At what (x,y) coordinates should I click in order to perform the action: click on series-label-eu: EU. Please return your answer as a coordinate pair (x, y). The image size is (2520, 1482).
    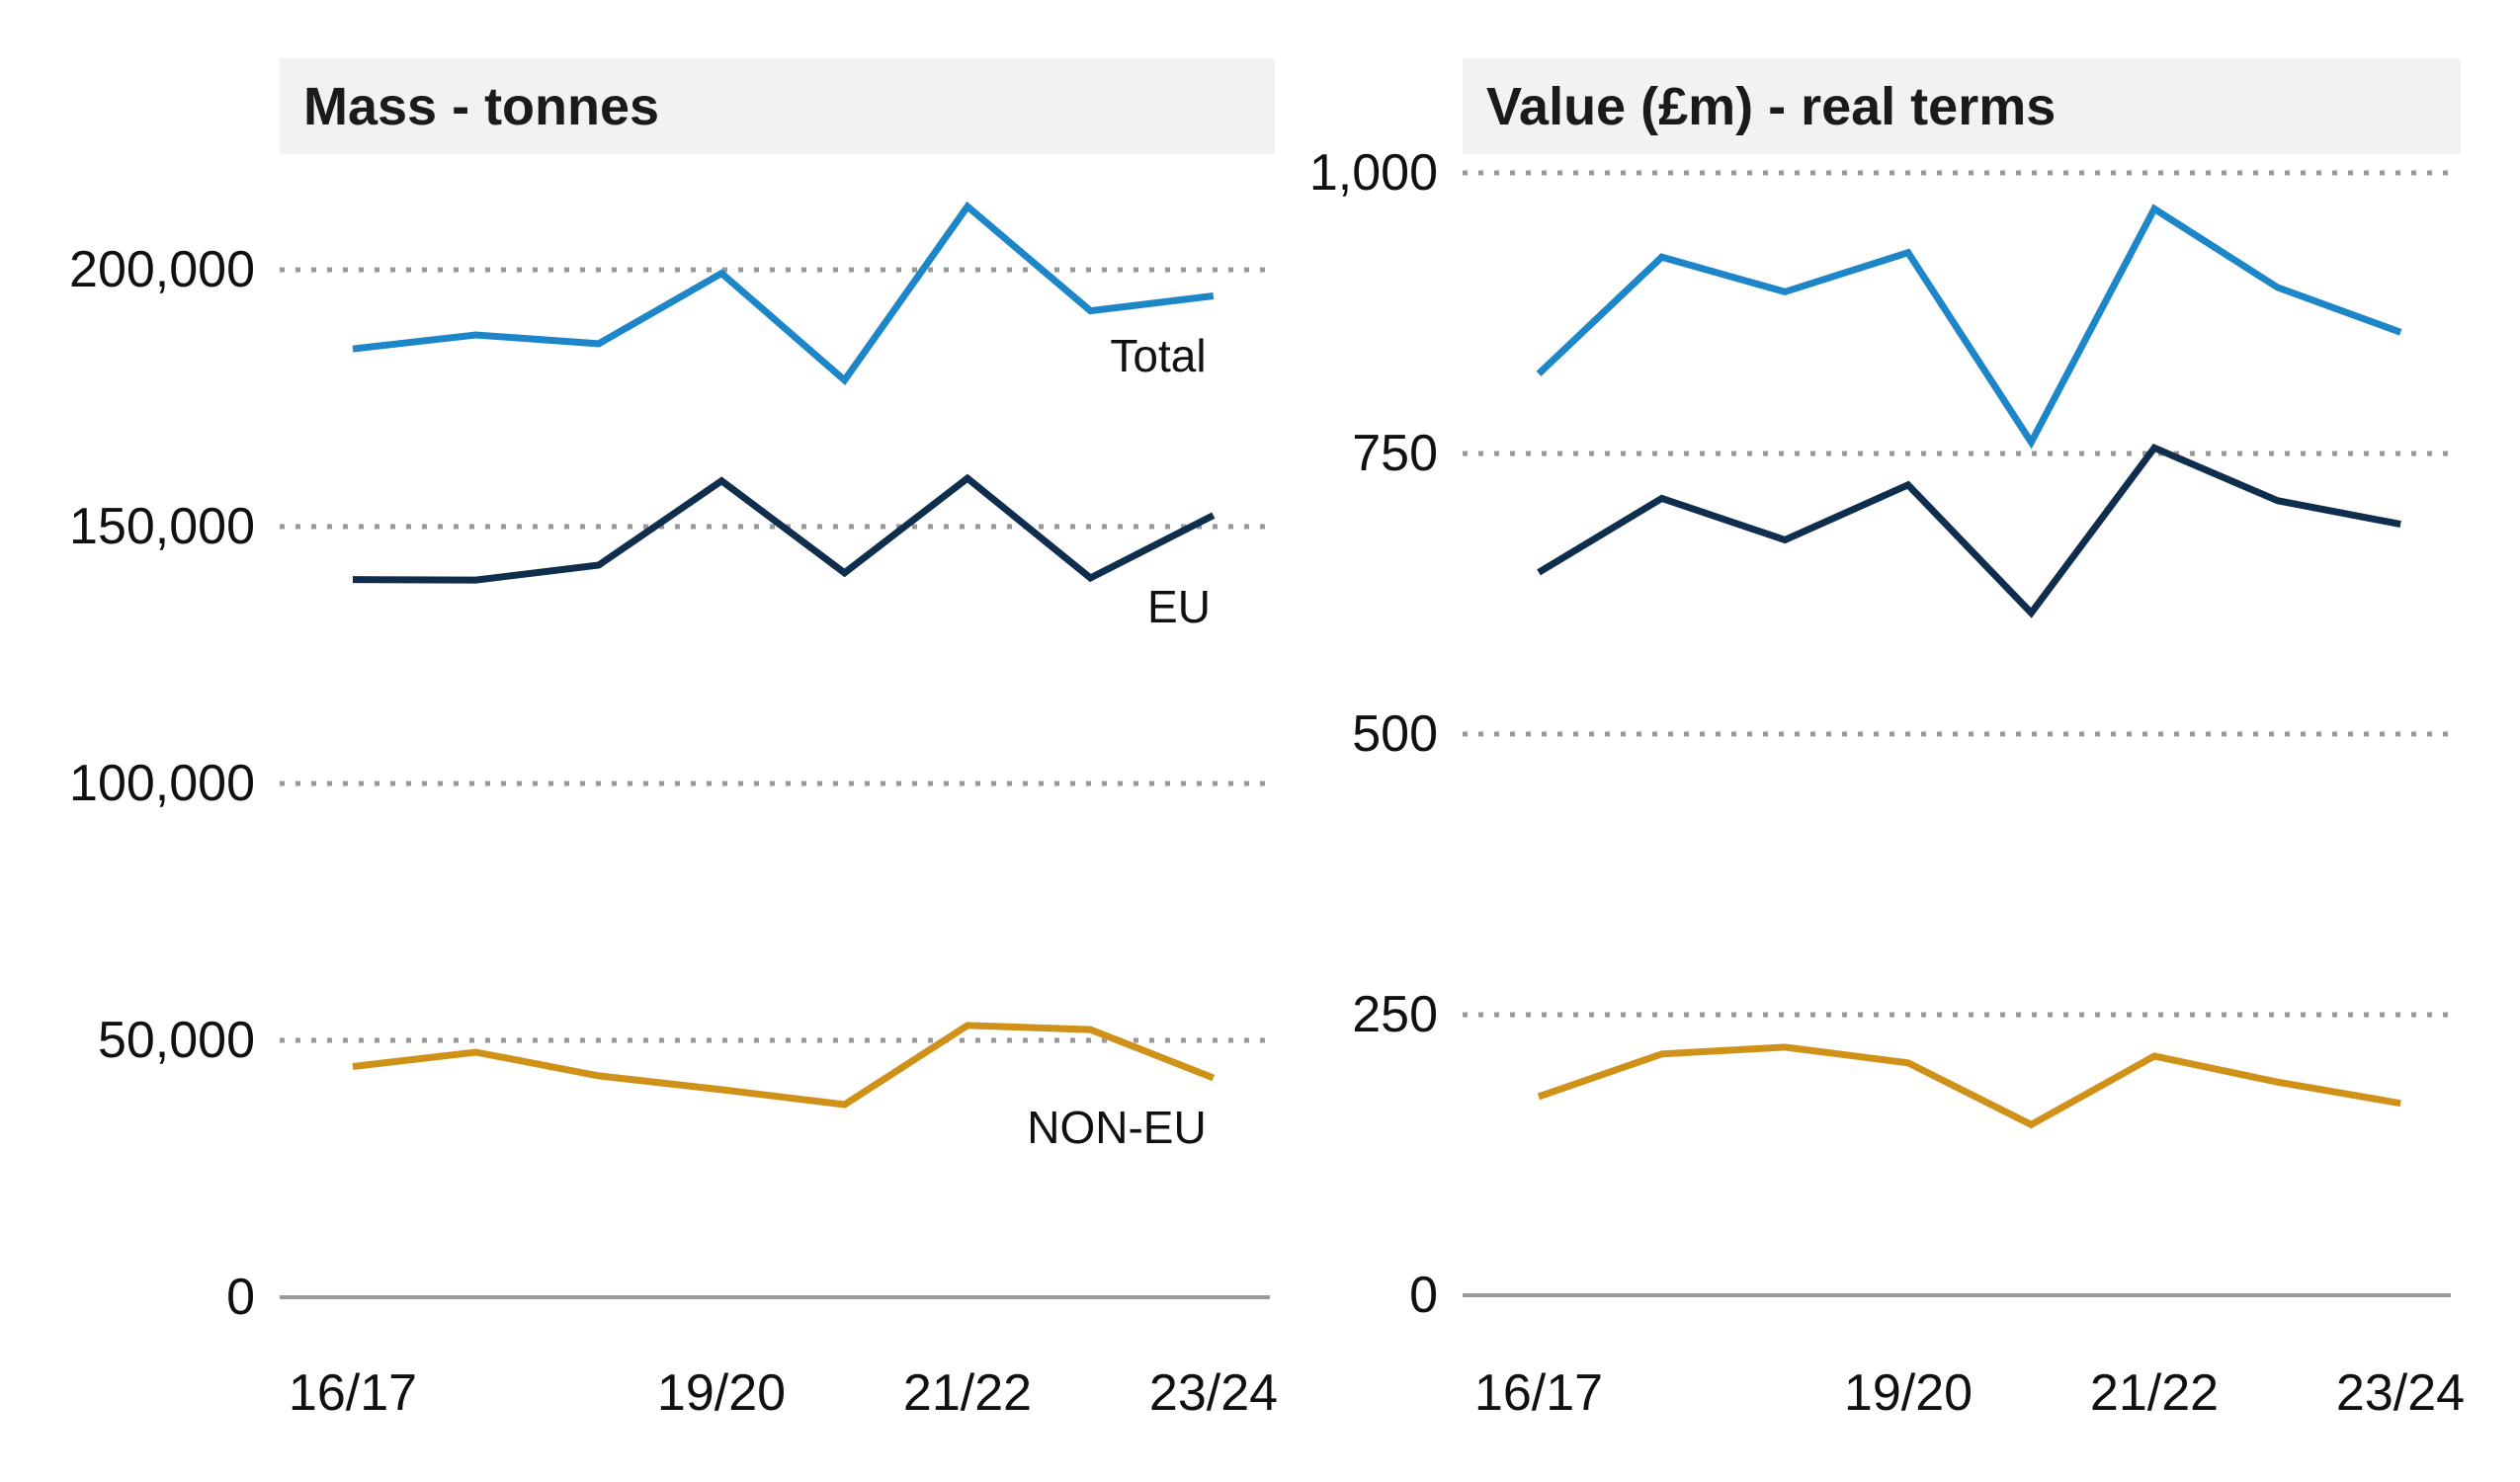
    Looking at the image, I should click on (1179, 606).